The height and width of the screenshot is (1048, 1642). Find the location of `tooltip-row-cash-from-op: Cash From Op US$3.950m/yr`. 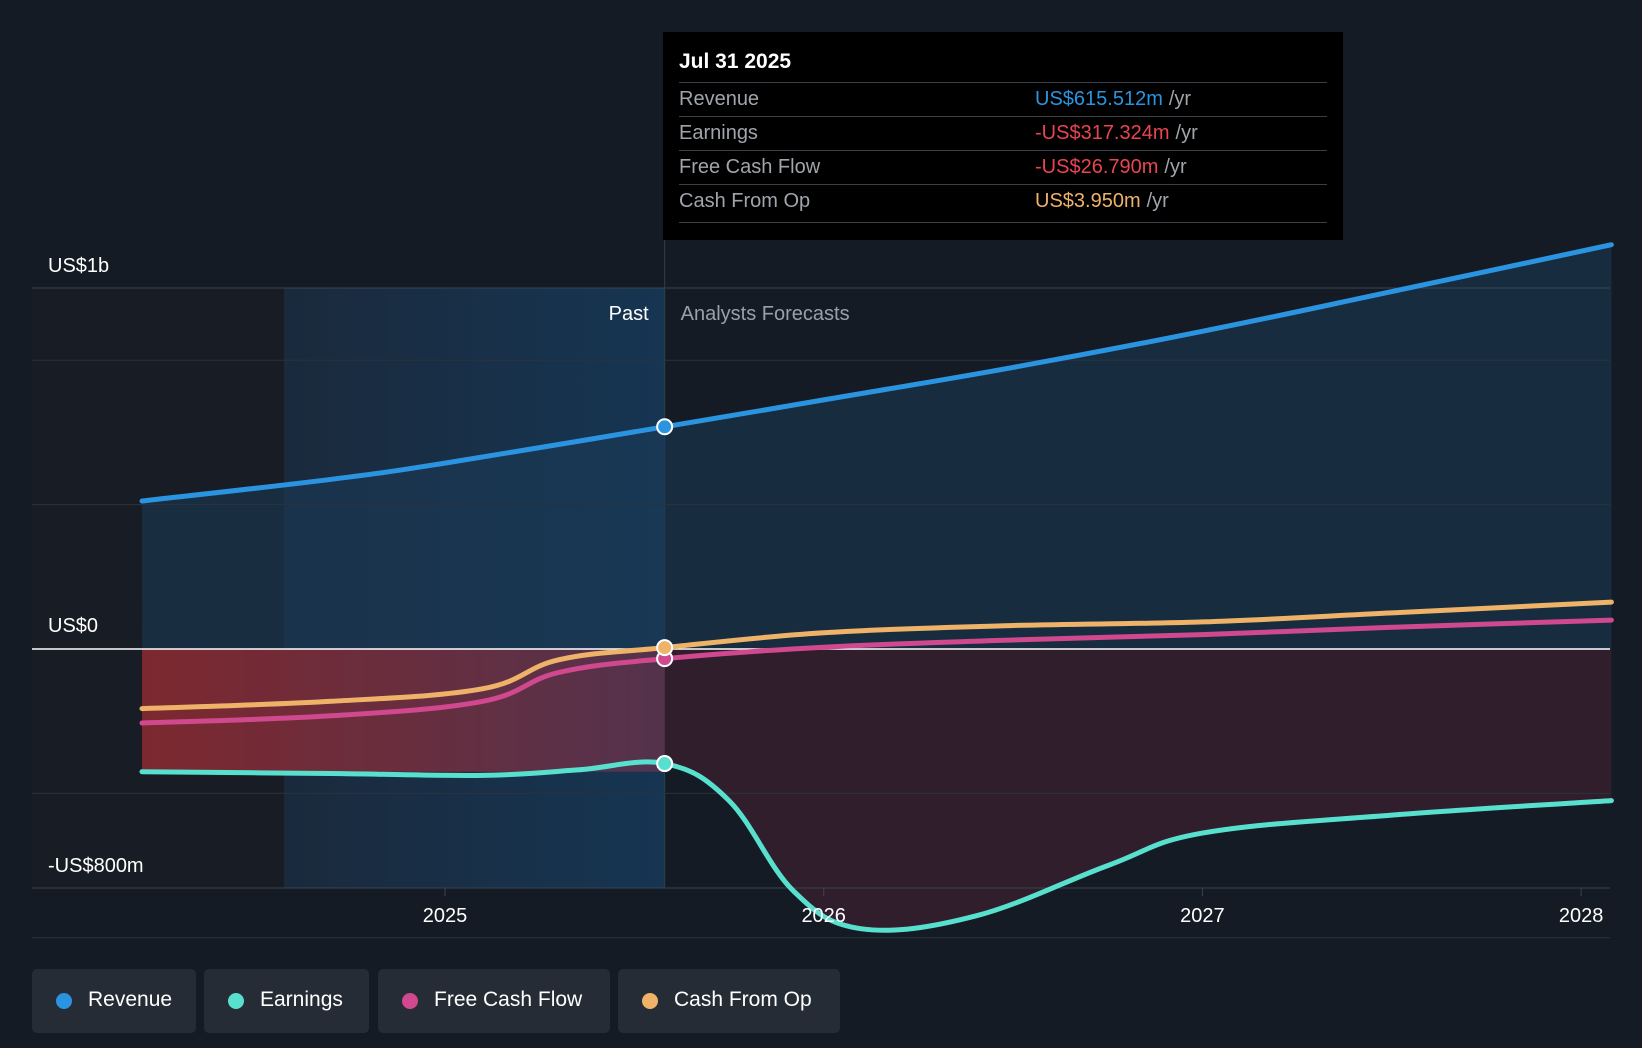

tooltip-row-cash-from-op: Cash From Op US$3.950m/yr is located at coordinates (1003, 201).